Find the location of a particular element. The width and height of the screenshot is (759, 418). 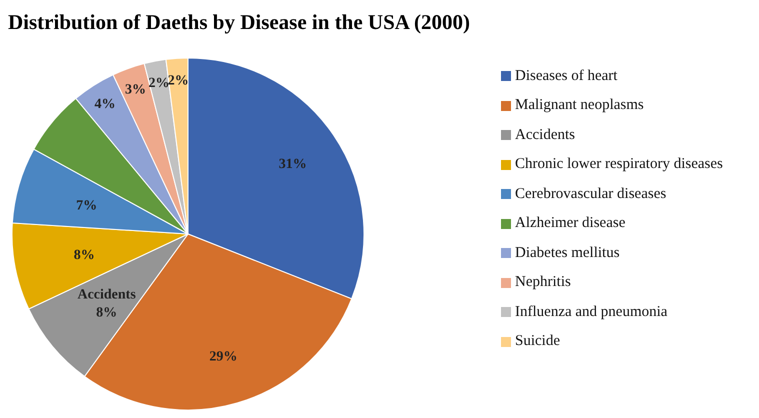

legend-label: Chronic lower respiratory diseases is located at coordinates (619, 164).